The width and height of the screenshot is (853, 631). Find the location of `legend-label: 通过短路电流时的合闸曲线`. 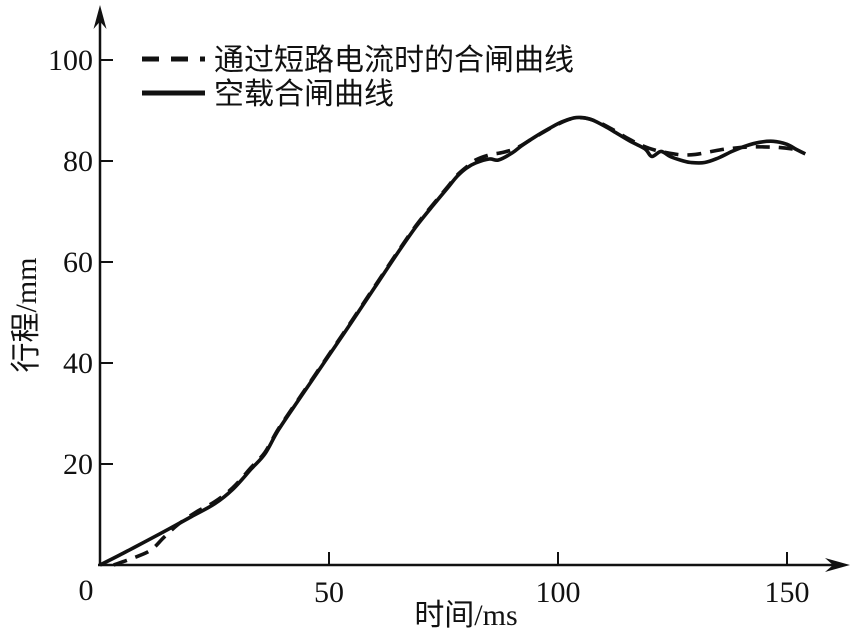

legend-label: 通过短路电流时的合闸曲线 is located at coordinates (394, 60).